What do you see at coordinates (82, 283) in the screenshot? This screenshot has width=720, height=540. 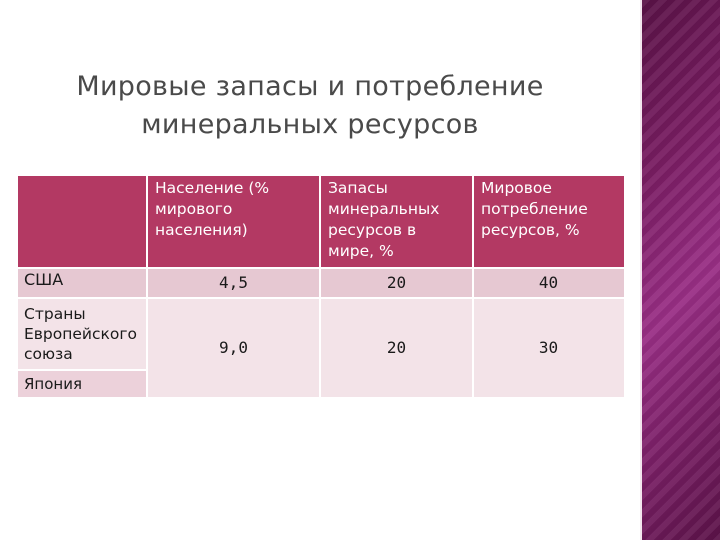 I see `table-row-label: США` at bounding box center [82, 283].